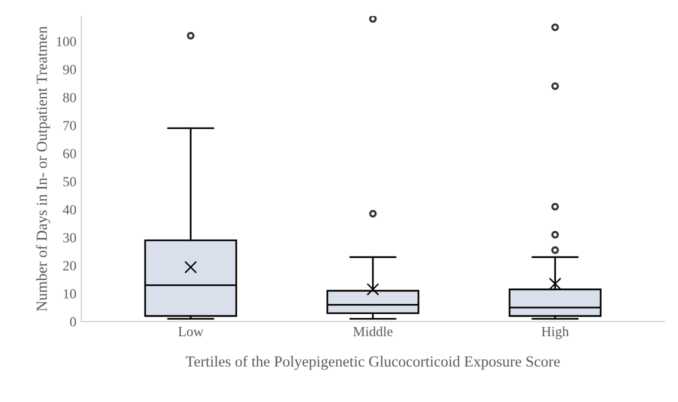 The image size is (678, 402). I want to click on y-tick-label: 90, so click(69, 69).